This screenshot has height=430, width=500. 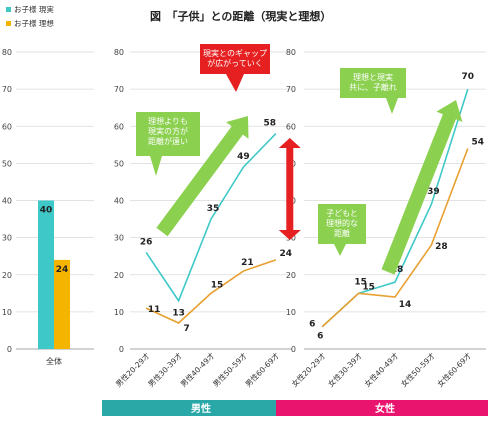 What do you see at coordinates (154, 310) in the screenshot?
I see `data-label: 11` at bounding box center [154, 310].